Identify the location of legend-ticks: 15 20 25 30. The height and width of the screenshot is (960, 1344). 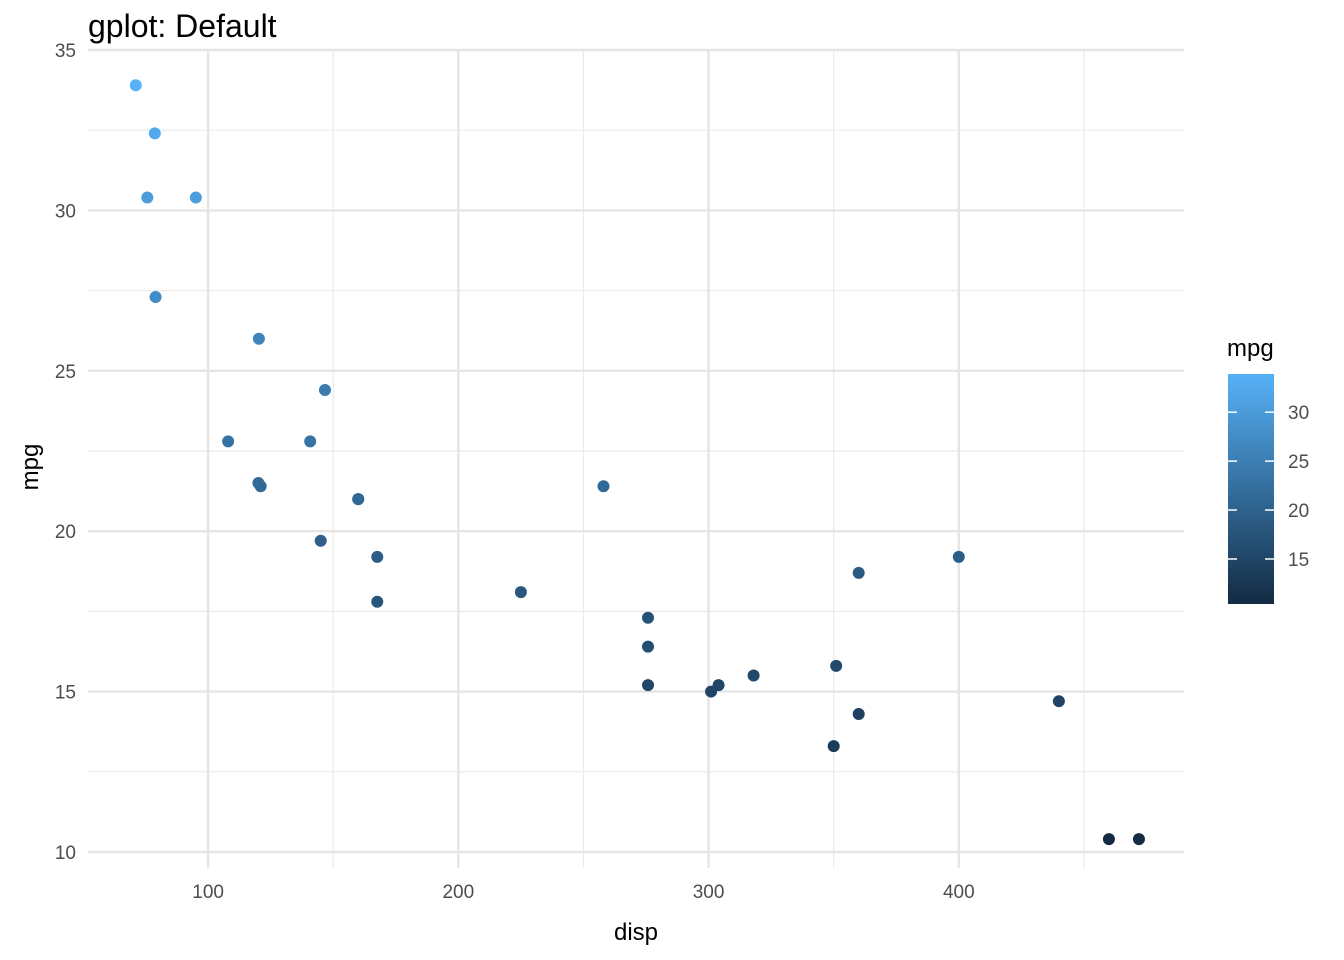
(1268, 487).